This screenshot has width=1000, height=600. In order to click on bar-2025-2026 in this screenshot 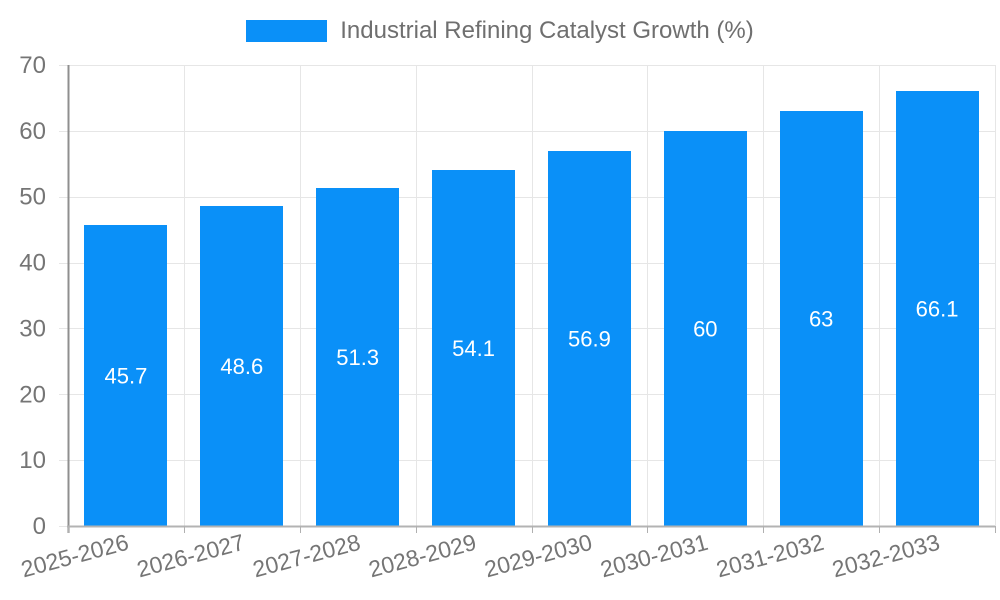, I will do `click(125, 375)`.